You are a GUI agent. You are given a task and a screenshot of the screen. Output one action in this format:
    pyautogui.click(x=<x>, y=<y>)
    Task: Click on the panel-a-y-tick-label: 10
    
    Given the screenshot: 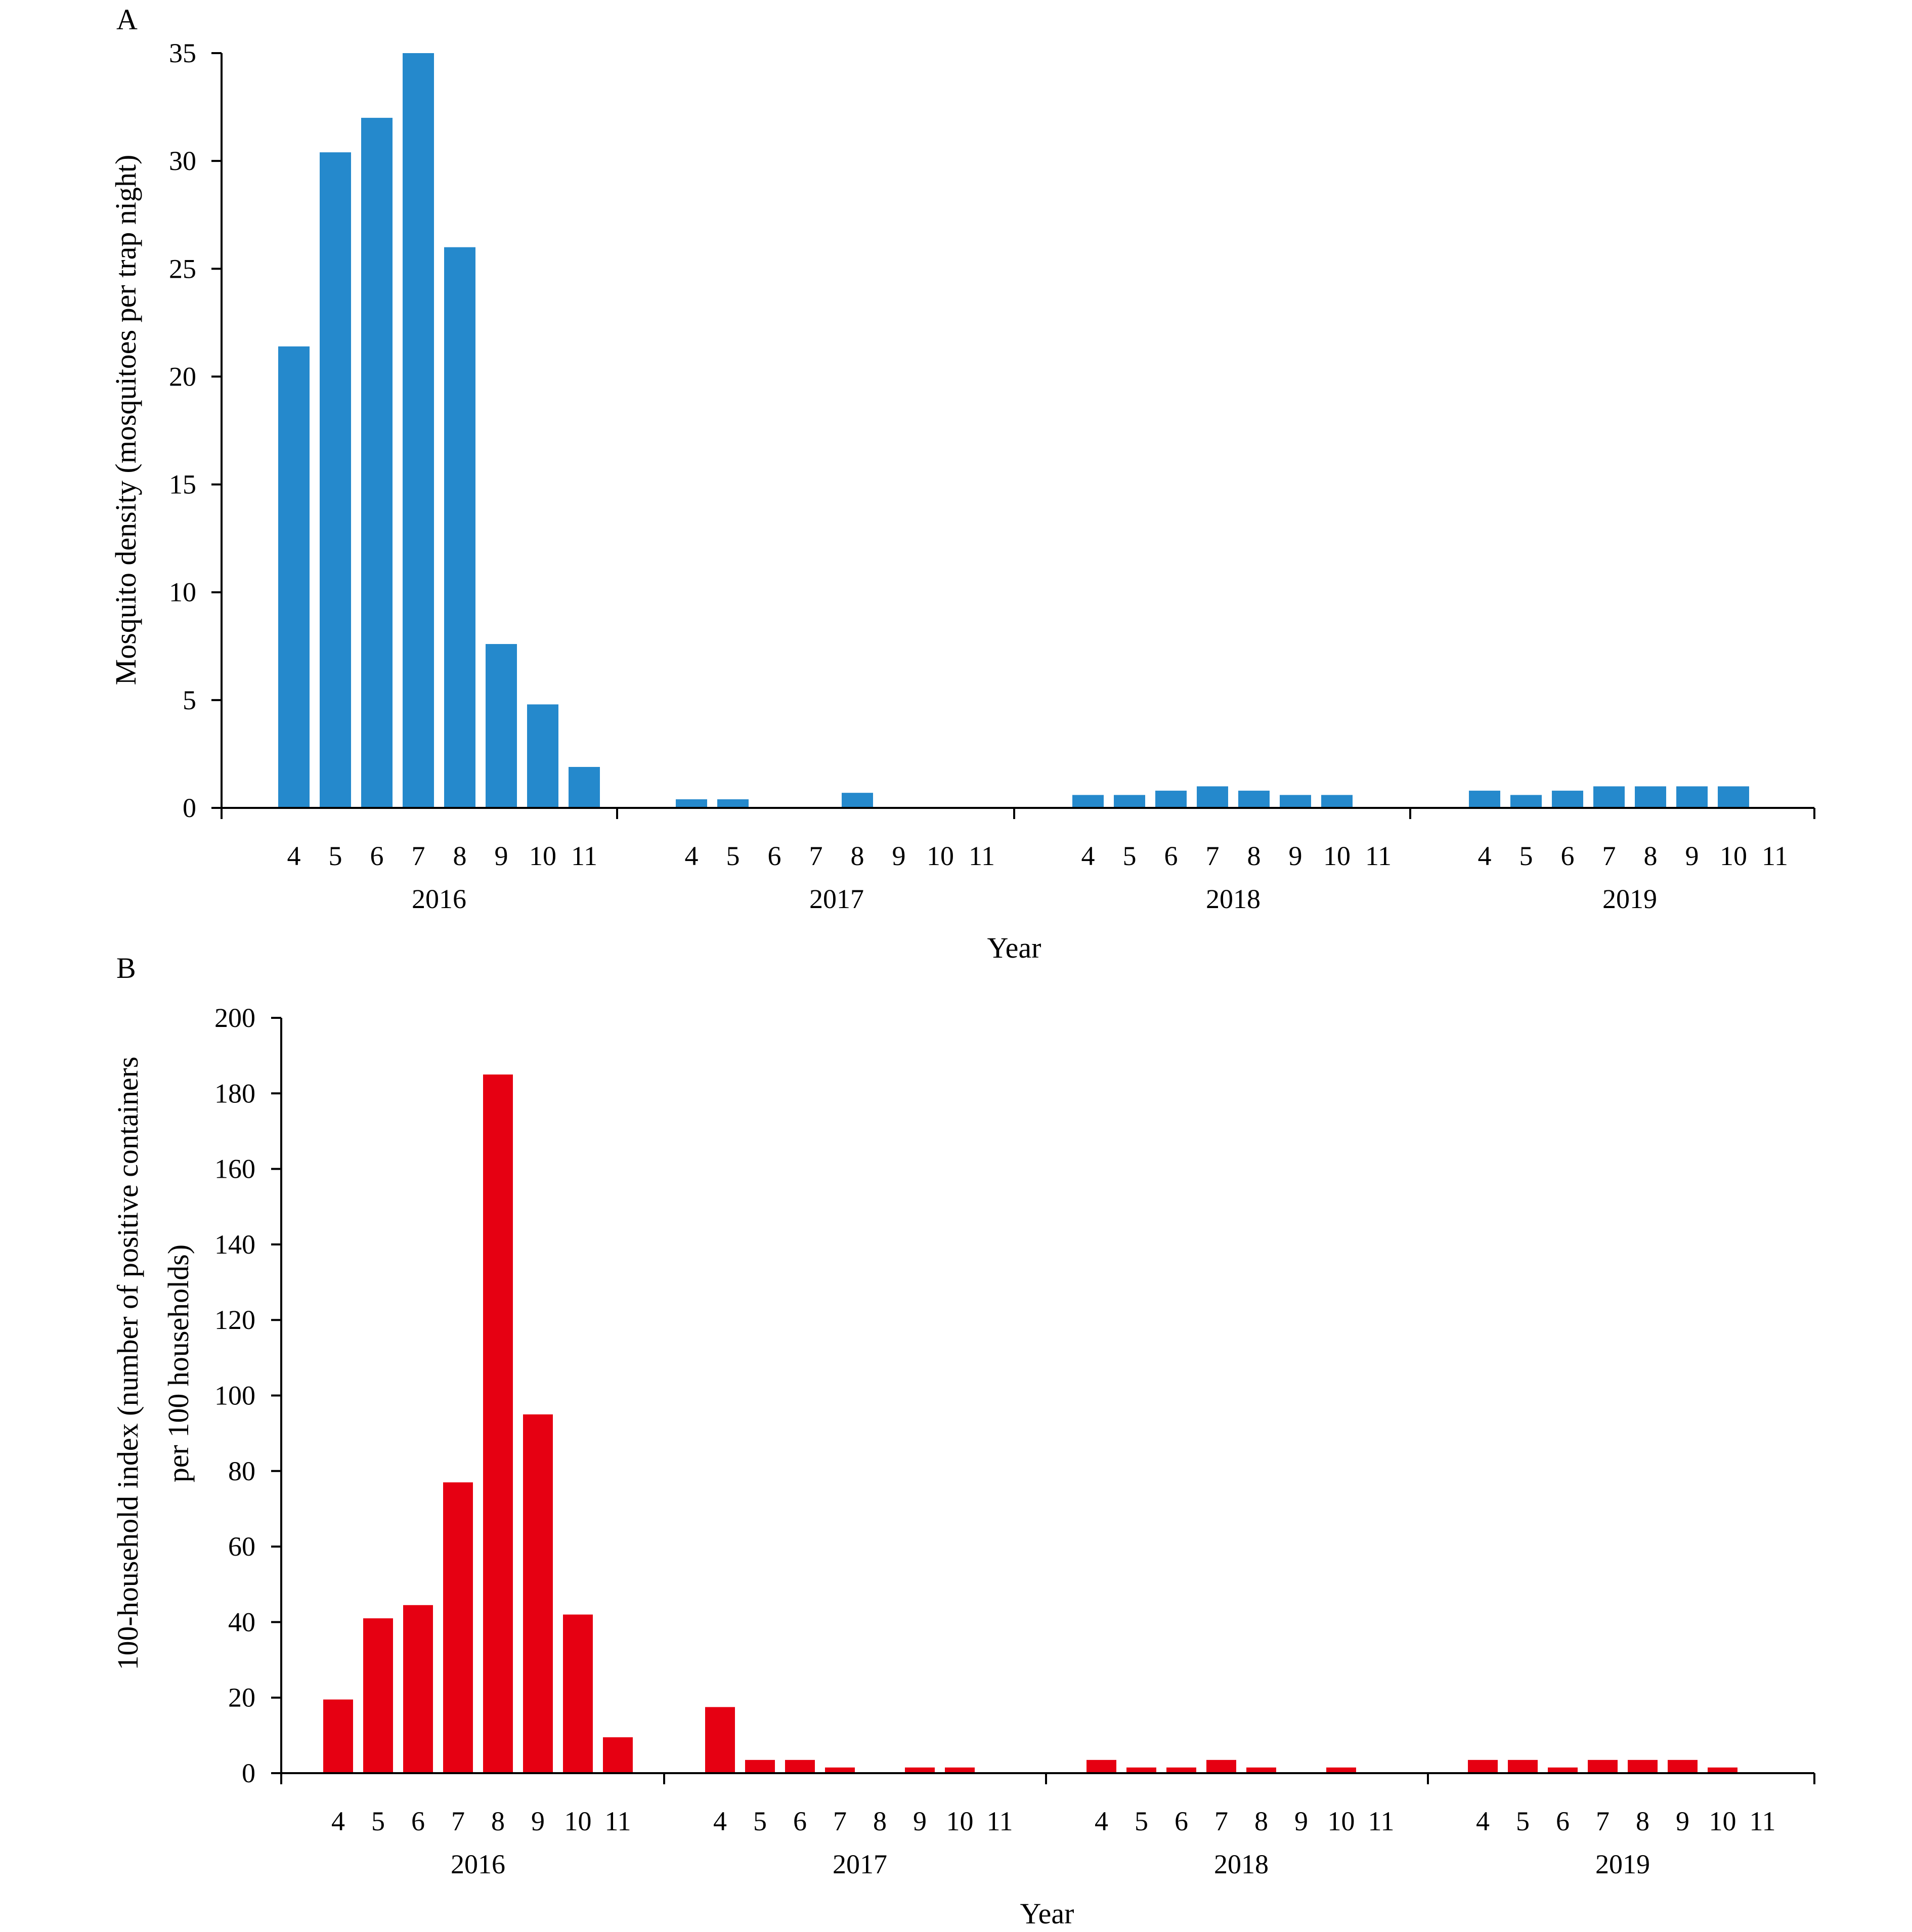 What is the action you would take?
    pyautogui.click(x=182, y=592)
    